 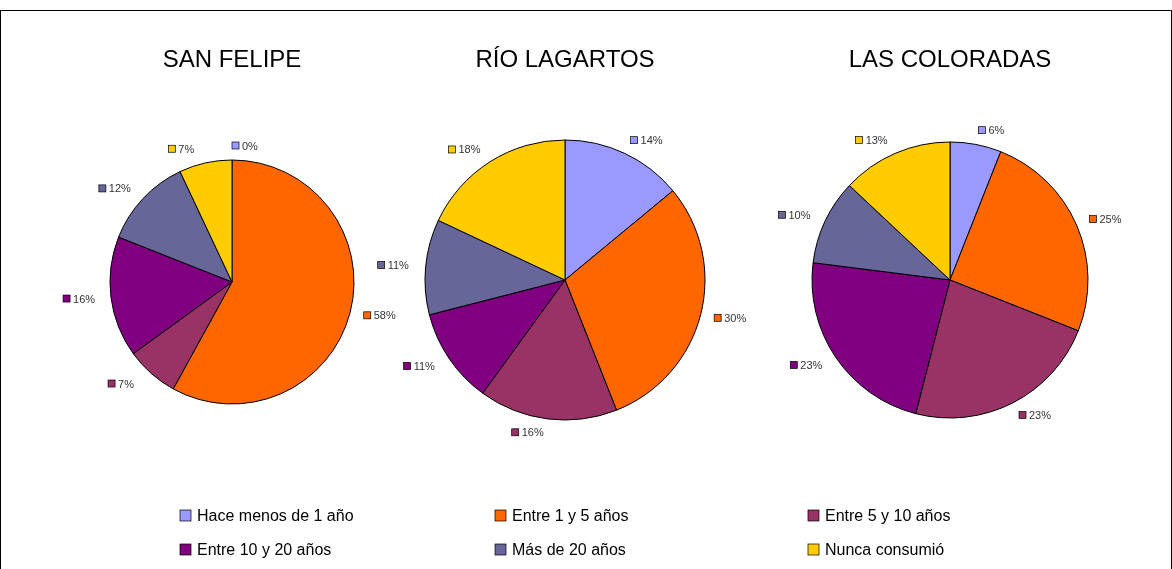 I want to click on data-label: 6%, so click(x=996, y=130).